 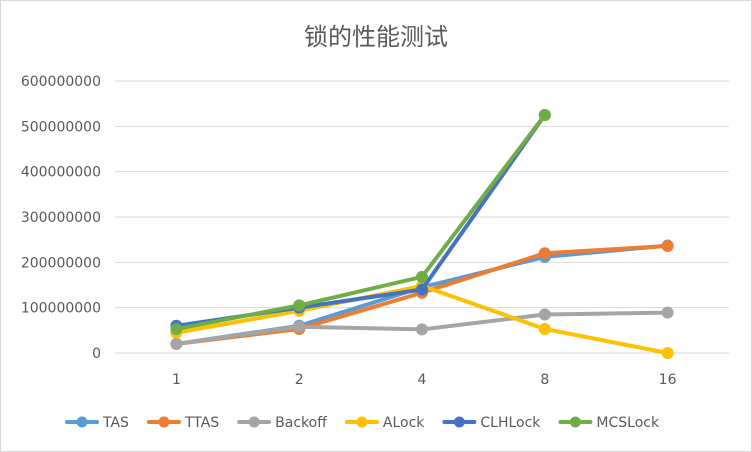 I want to click on y-tick-label: 100000000, so click(x=61, y=309).